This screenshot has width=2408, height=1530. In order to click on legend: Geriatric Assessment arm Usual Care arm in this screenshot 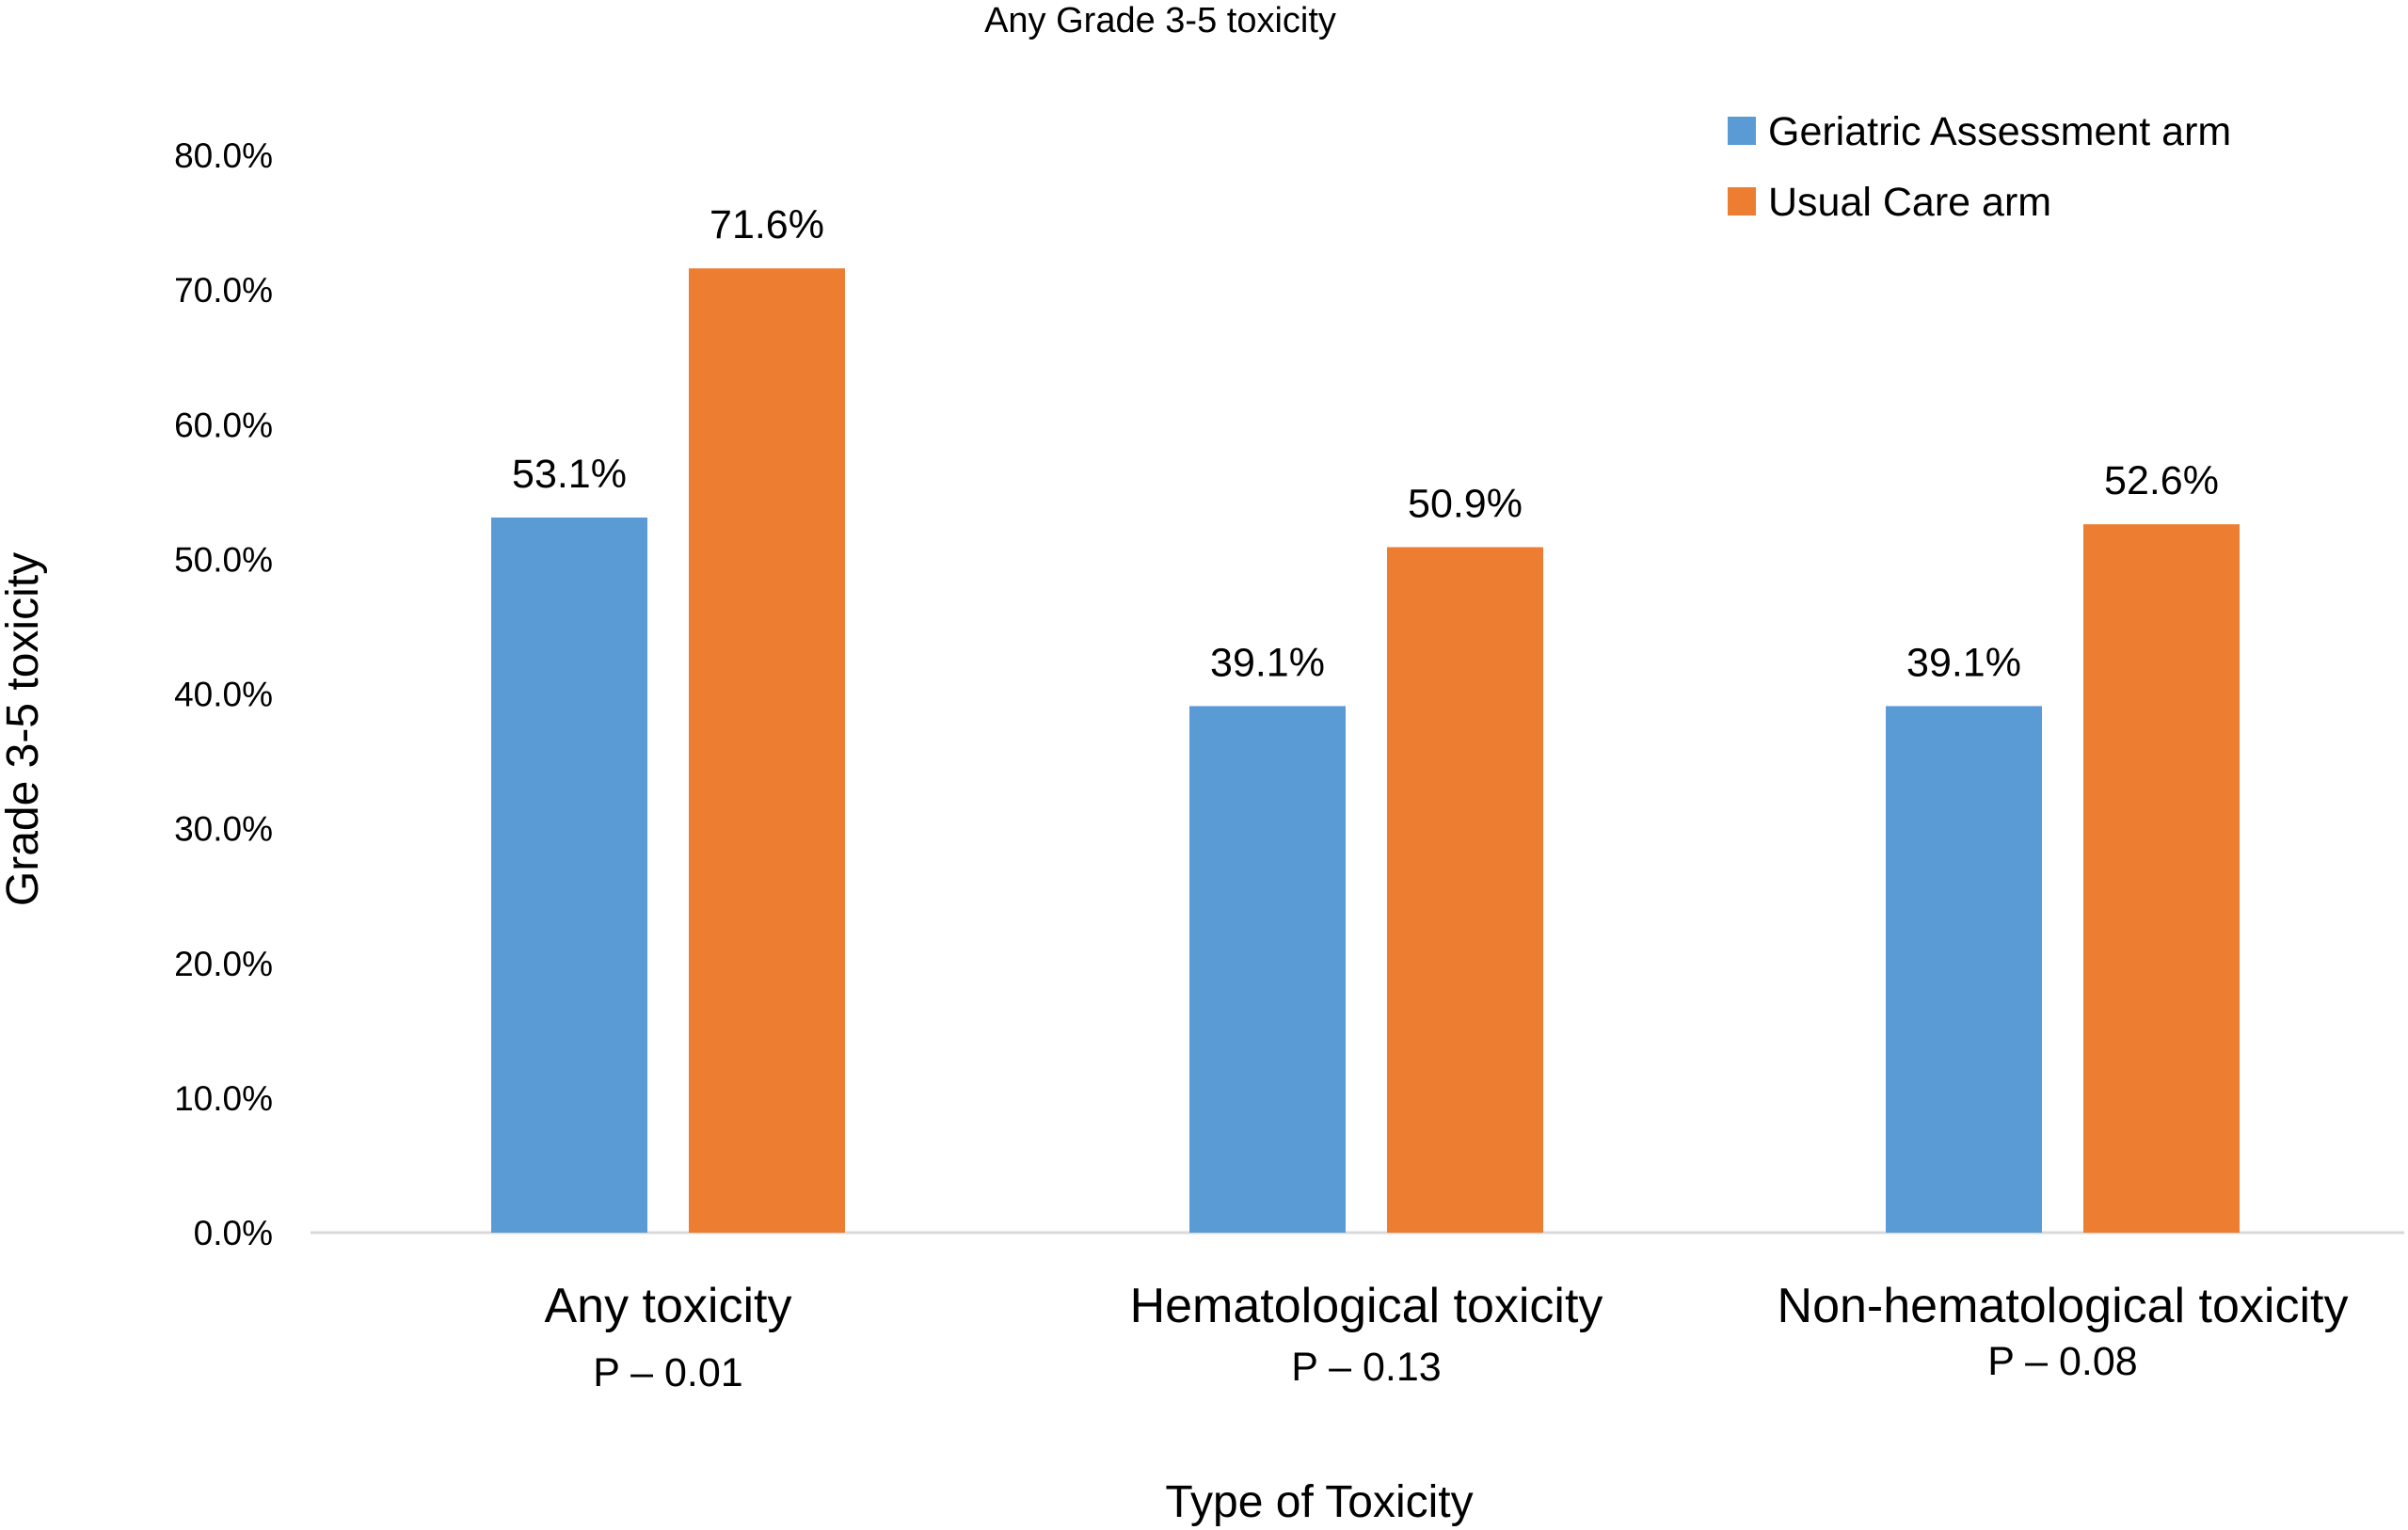, I will do `click(1979, 167)`.